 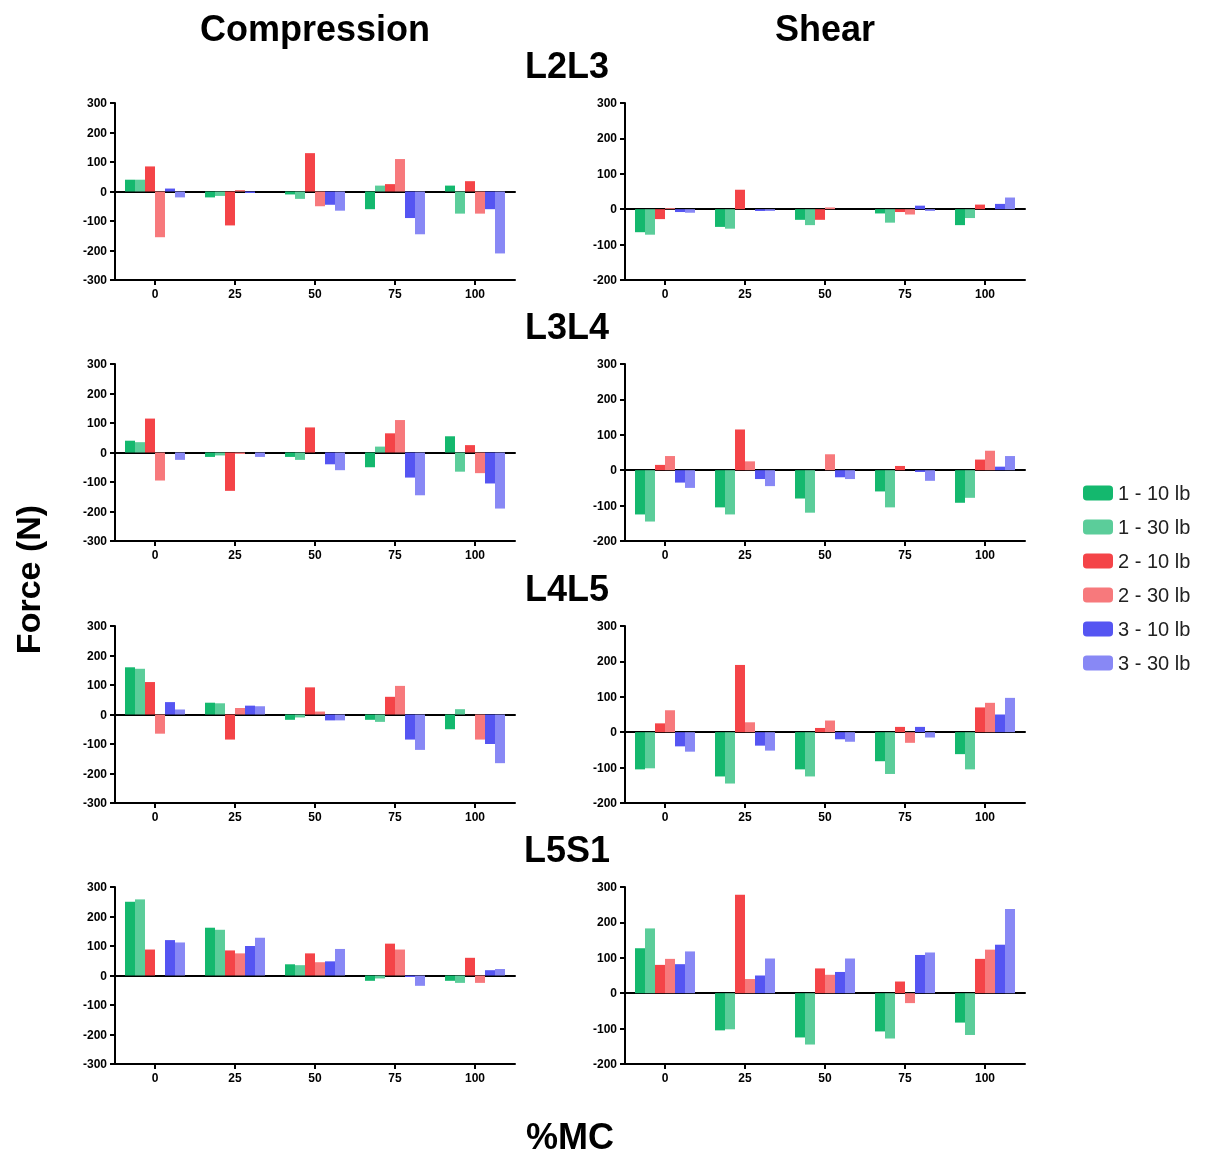 What do you see at coordinates (28, 580) in the screenshot?
I see `y-axis-title: Force (N)` at bounding box center [28, 580].